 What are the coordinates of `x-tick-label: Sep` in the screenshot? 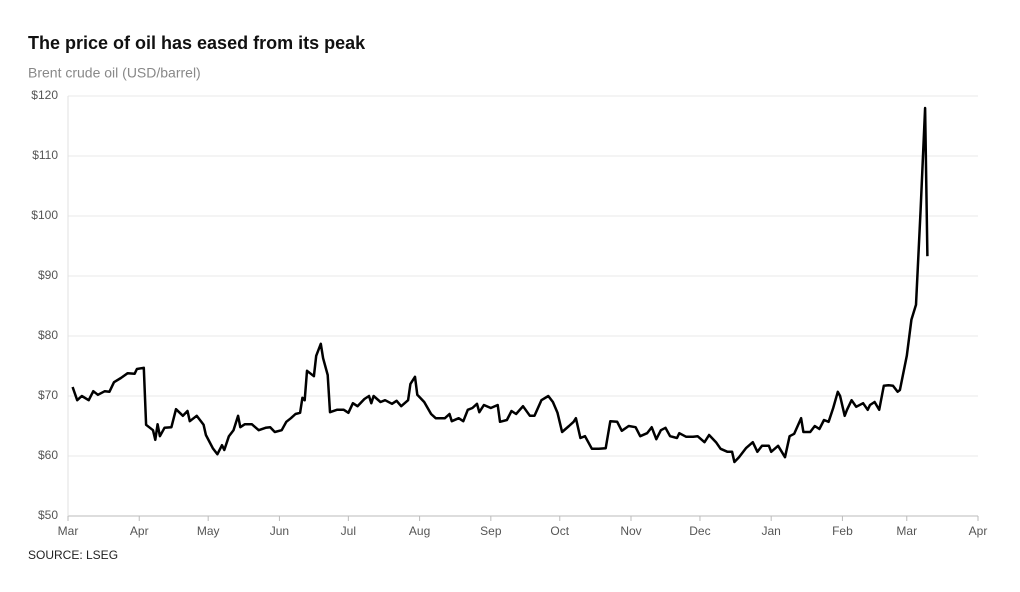 It's located at (491, 531).